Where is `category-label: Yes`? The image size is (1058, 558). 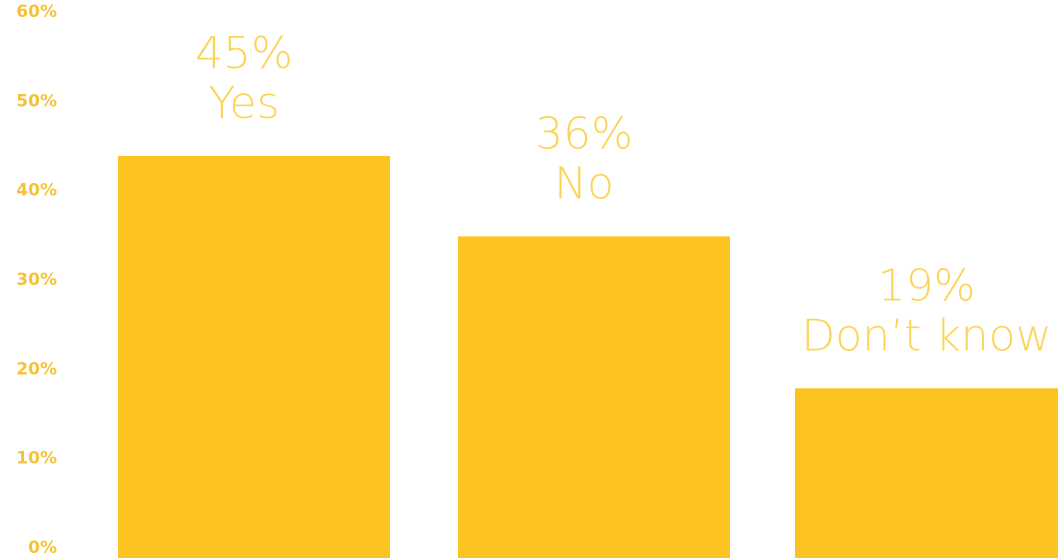 category-label: Yes is located at coordinates (243, 103).